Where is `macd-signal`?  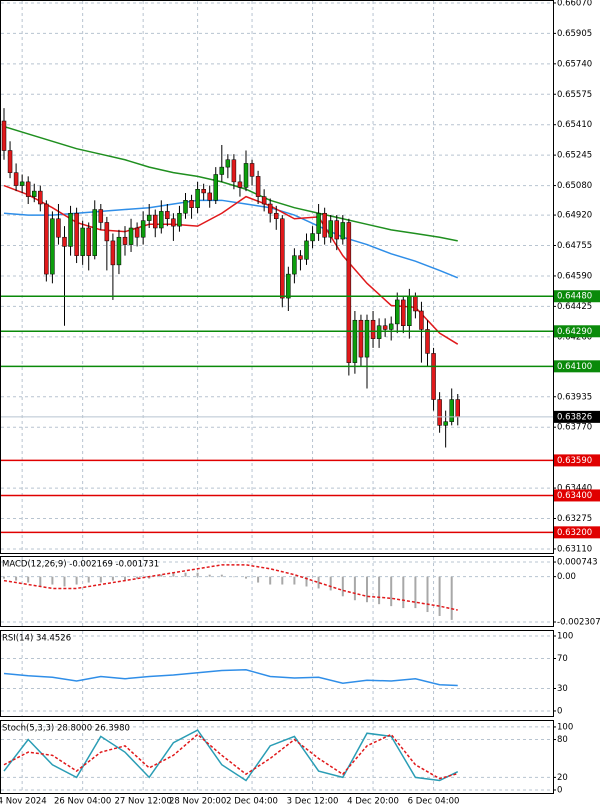 macd-signal is located at coordinates (230, 587).